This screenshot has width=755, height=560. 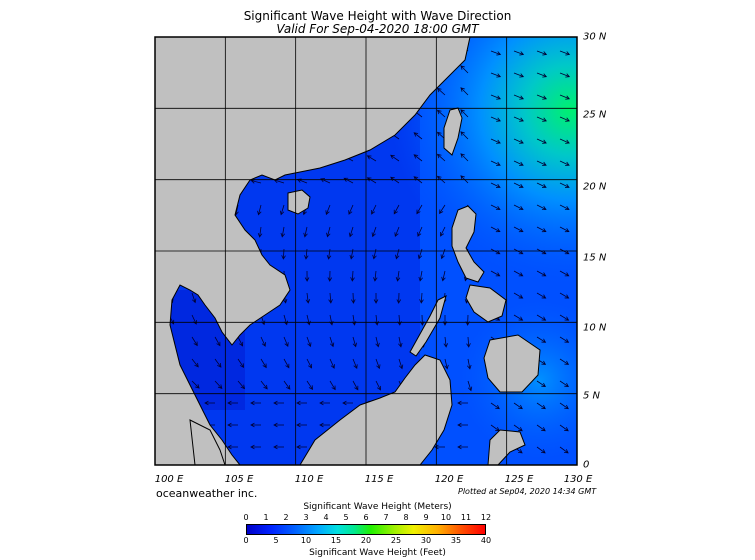 What do you see at coordinates (386, 517) in the screenshot?
I see `meters-tick-7: 7` at bounding box center [386, 517].